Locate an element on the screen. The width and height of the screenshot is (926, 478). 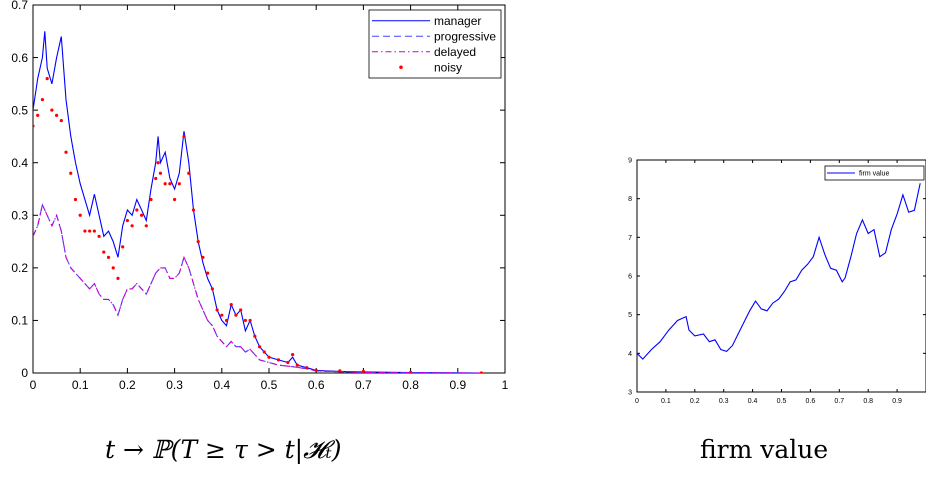
legend-label-firm-value: firm value is located at coordinates (874, 173).